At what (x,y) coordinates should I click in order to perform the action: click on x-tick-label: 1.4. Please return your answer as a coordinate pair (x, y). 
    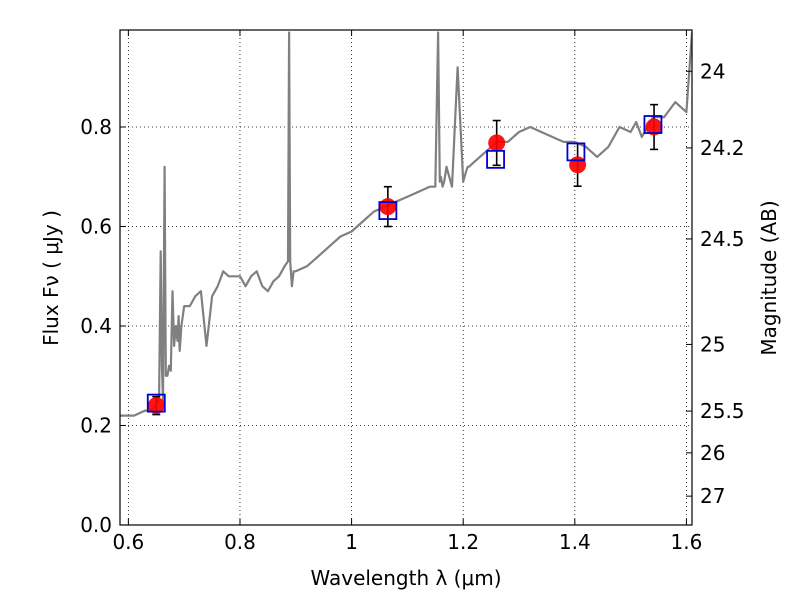
    Looking at the image, I should click on (575, 542).